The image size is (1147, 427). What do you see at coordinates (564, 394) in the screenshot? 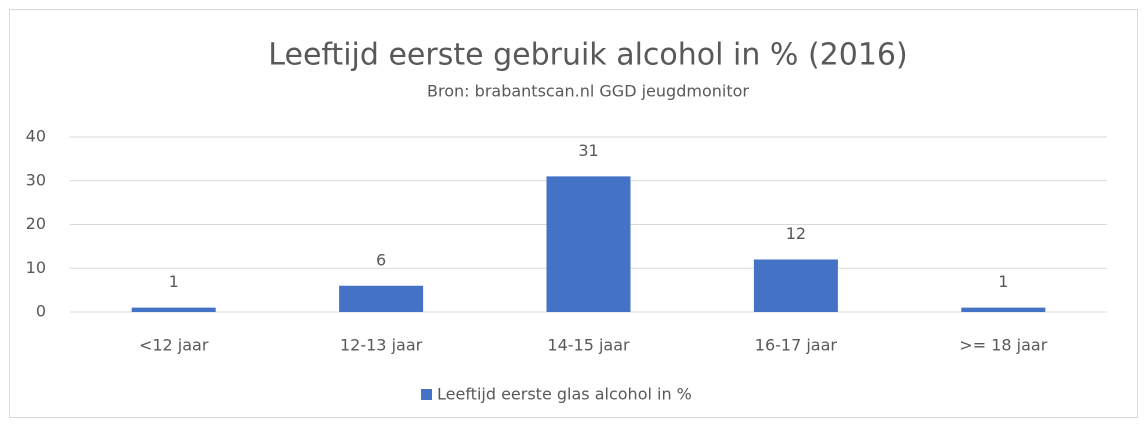
I see `legend-label: Leeftijd eerste glas alcohol in %` at bounding box center [564, 394].